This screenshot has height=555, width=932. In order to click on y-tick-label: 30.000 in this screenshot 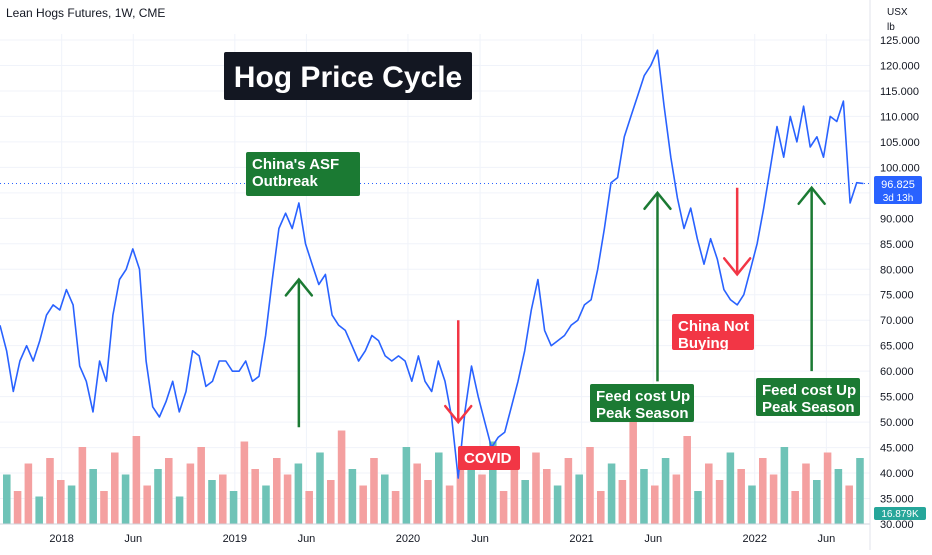, I will do `click(897, 525)`.